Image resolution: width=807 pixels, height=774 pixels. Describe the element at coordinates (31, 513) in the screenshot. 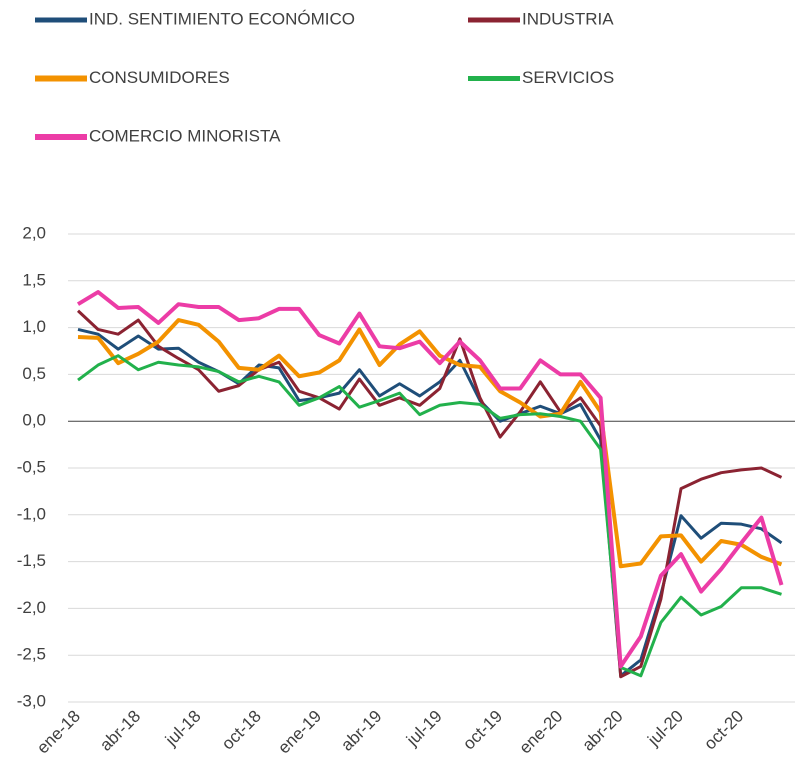

I see `y-tick-label: -1,0` at that location.